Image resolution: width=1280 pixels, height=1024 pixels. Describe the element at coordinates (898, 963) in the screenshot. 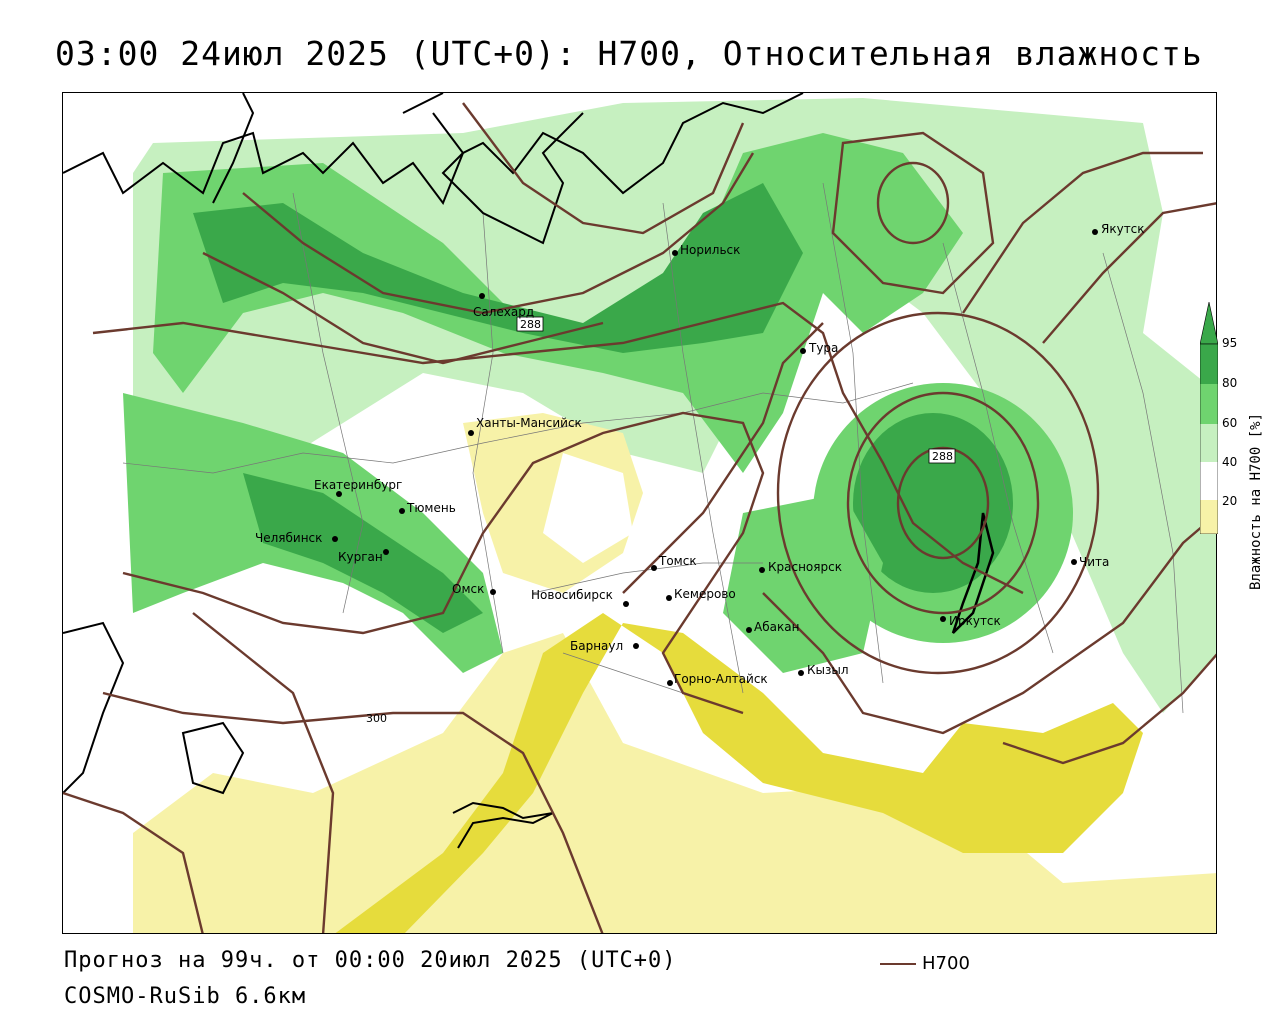

I see `line-swatch` at that location.